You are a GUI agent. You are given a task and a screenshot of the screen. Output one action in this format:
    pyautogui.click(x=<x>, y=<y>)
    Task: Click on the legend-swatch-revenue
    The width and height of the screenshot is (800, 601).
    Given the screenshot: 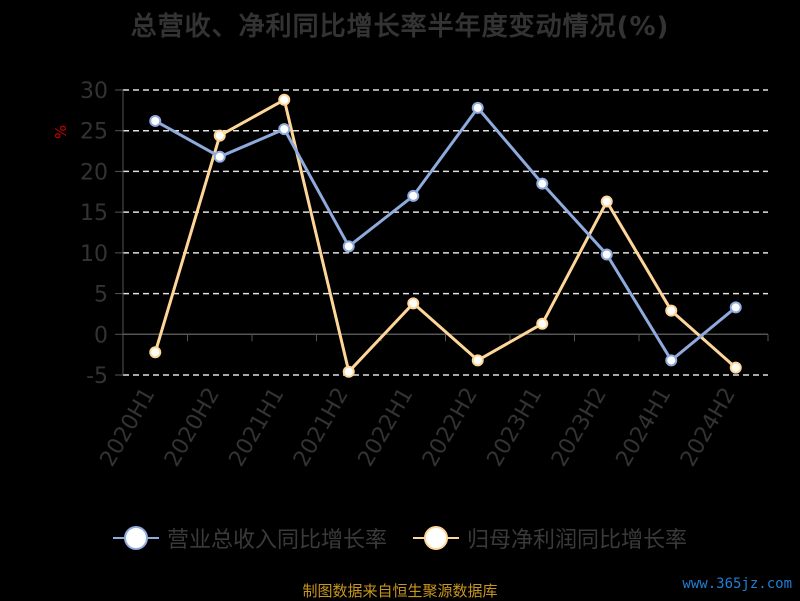 What is the action you would take?
    pyautogui.click(x=135, y=538)
    